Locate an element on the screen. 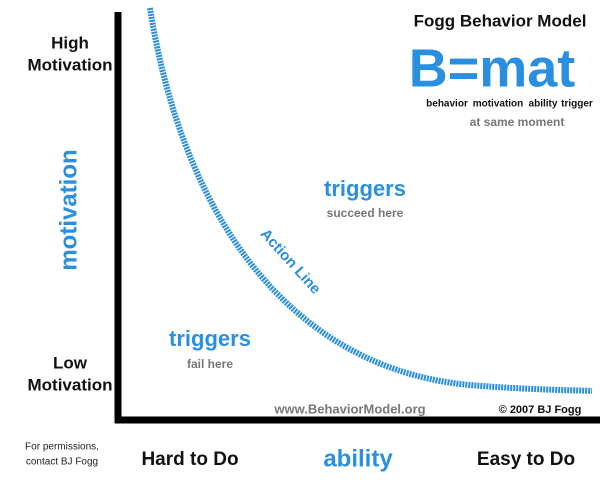  permissions: contact BJ Fogg is located at coordinates (62, 462).